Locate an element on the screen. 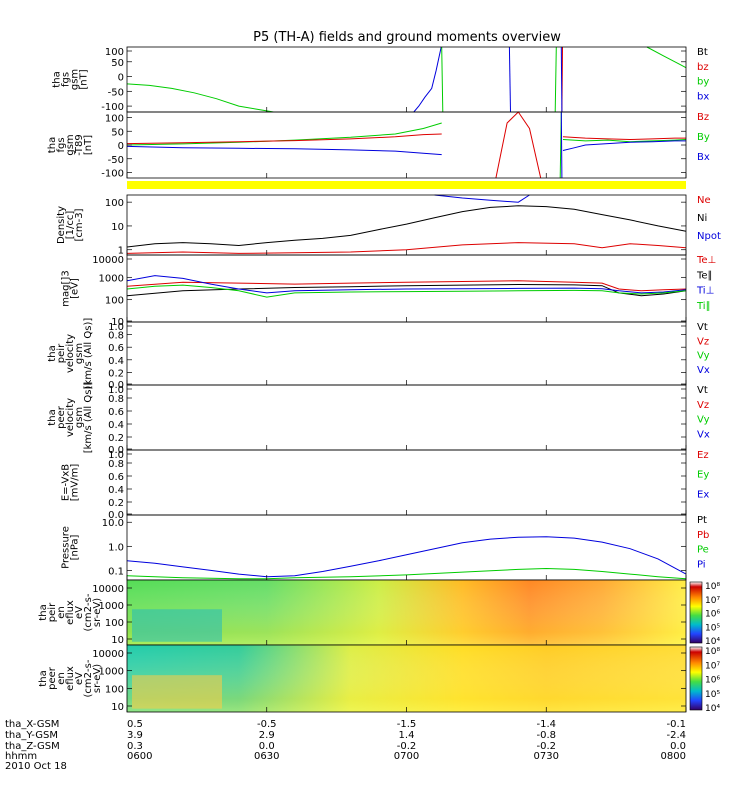 This screenshot has height=800, width=750. legend-entry: by is located at coordinates (703, 82).